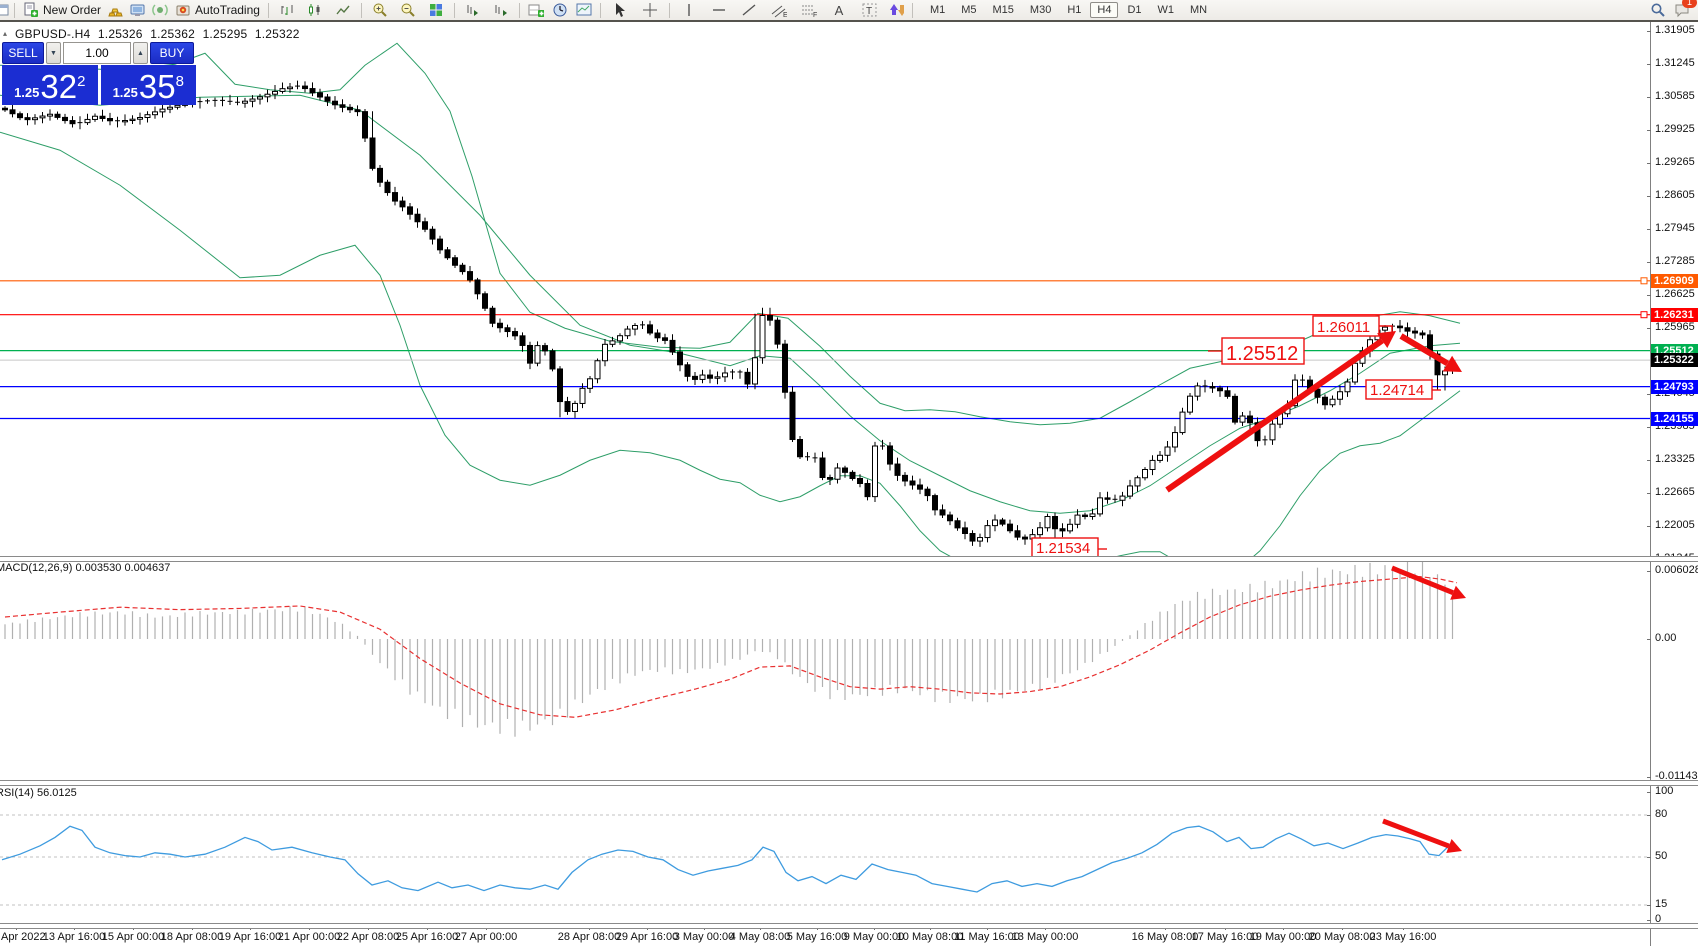 This screenshot has width=1698, height=946. Describe the element at coordinates (53, 53) in the screenshot. I see `volume-decrease-button: ▼` at that location.